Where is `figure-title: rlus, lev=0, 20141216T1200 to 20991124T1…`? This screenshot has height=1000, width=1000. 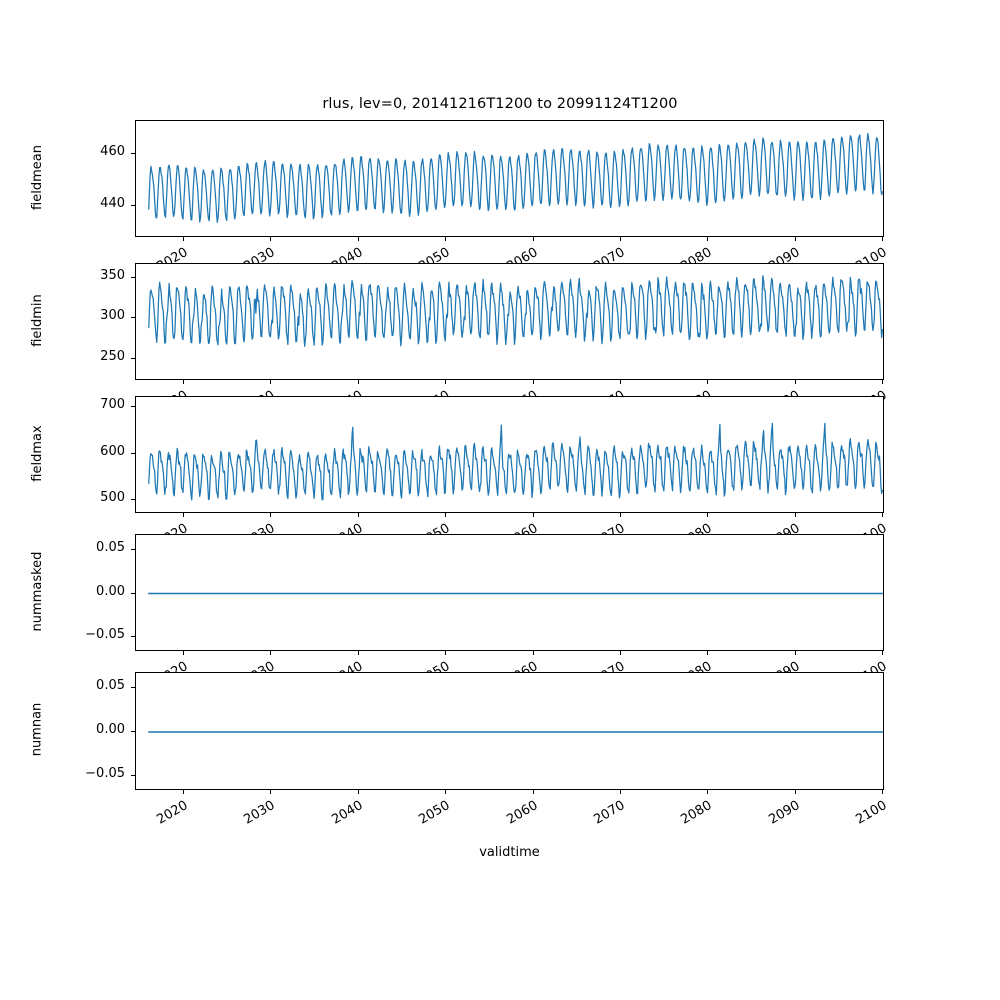
figure-title: rlus, lev=0, 20141216T1200 to 20991124T1… is located at coordinates (500, 104).